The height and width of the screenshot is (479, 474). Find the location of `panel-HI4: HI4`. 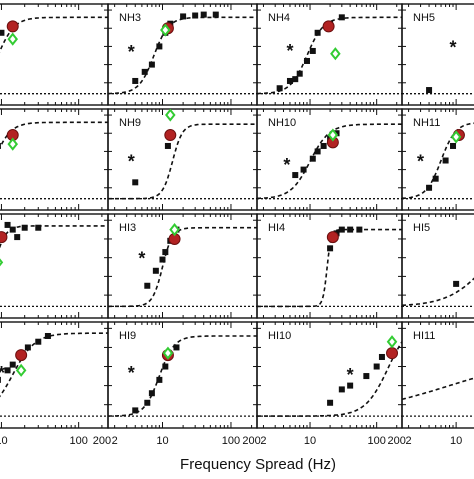

panel-HI4: HI4 is located at coordinates (329, 266).